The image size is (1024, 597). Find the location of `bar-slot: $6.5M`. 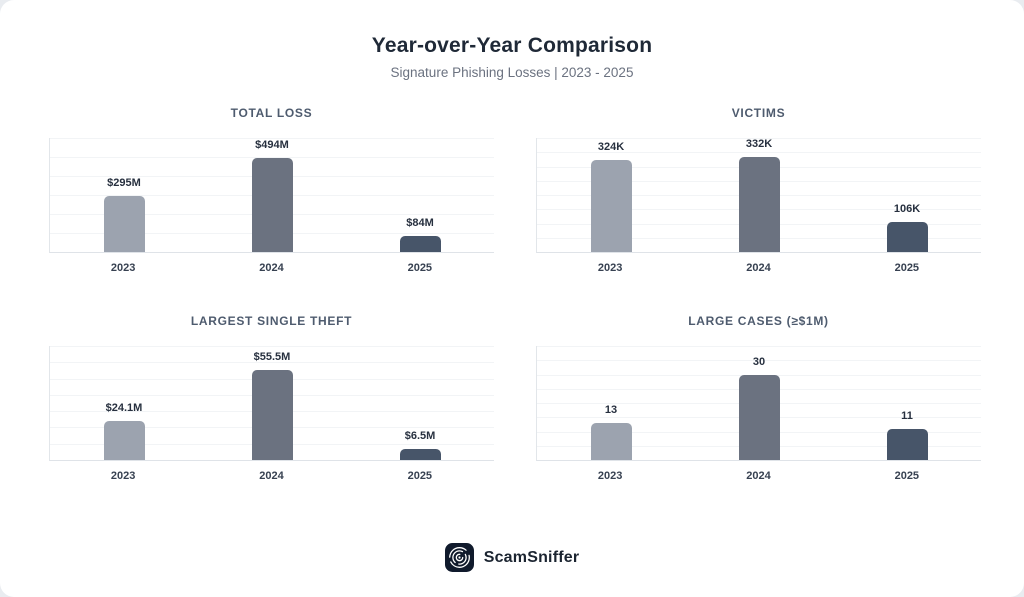

bar-slot: $6.5M is located at coordinates (420, 403).